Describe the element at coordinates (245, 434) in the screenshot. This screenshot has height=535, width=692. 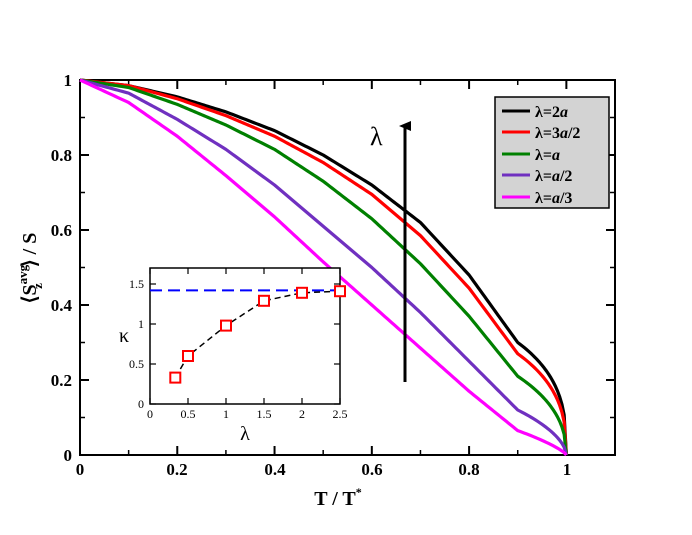
I see `inset-x-axis-title: λ` at that location.